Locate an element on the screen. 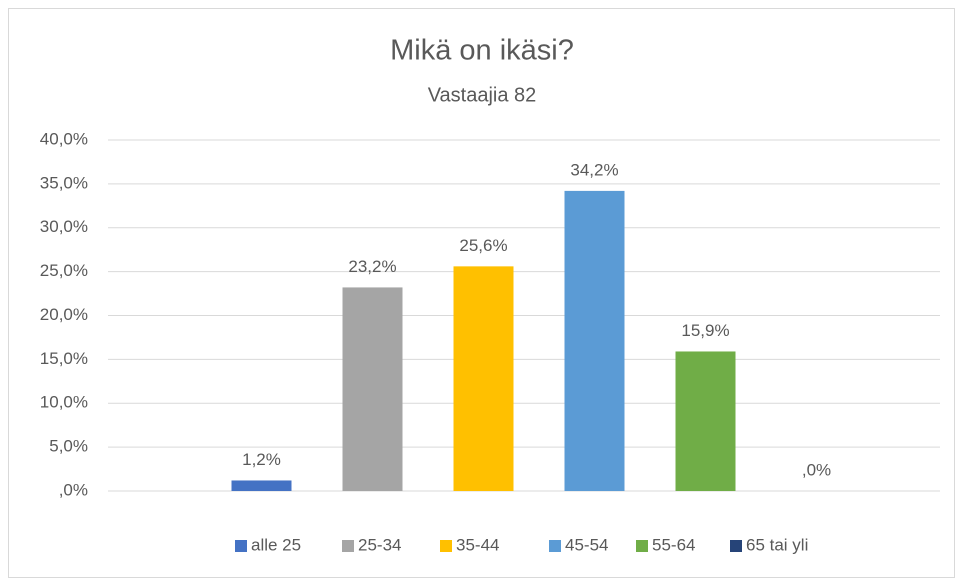 This screenshot has width=956, height=579. chart-subtitle: Vastaajia 82 is located at coordinates (482, 95).